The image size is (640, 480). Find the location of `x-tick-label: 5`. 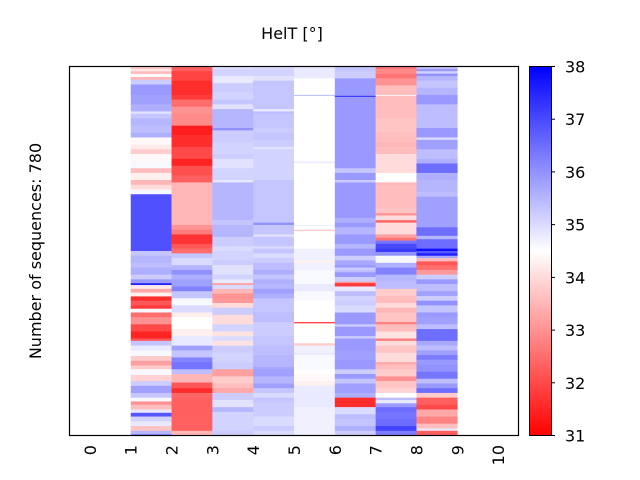

x-tick-label: 5 is located at coordinates (294, 450).